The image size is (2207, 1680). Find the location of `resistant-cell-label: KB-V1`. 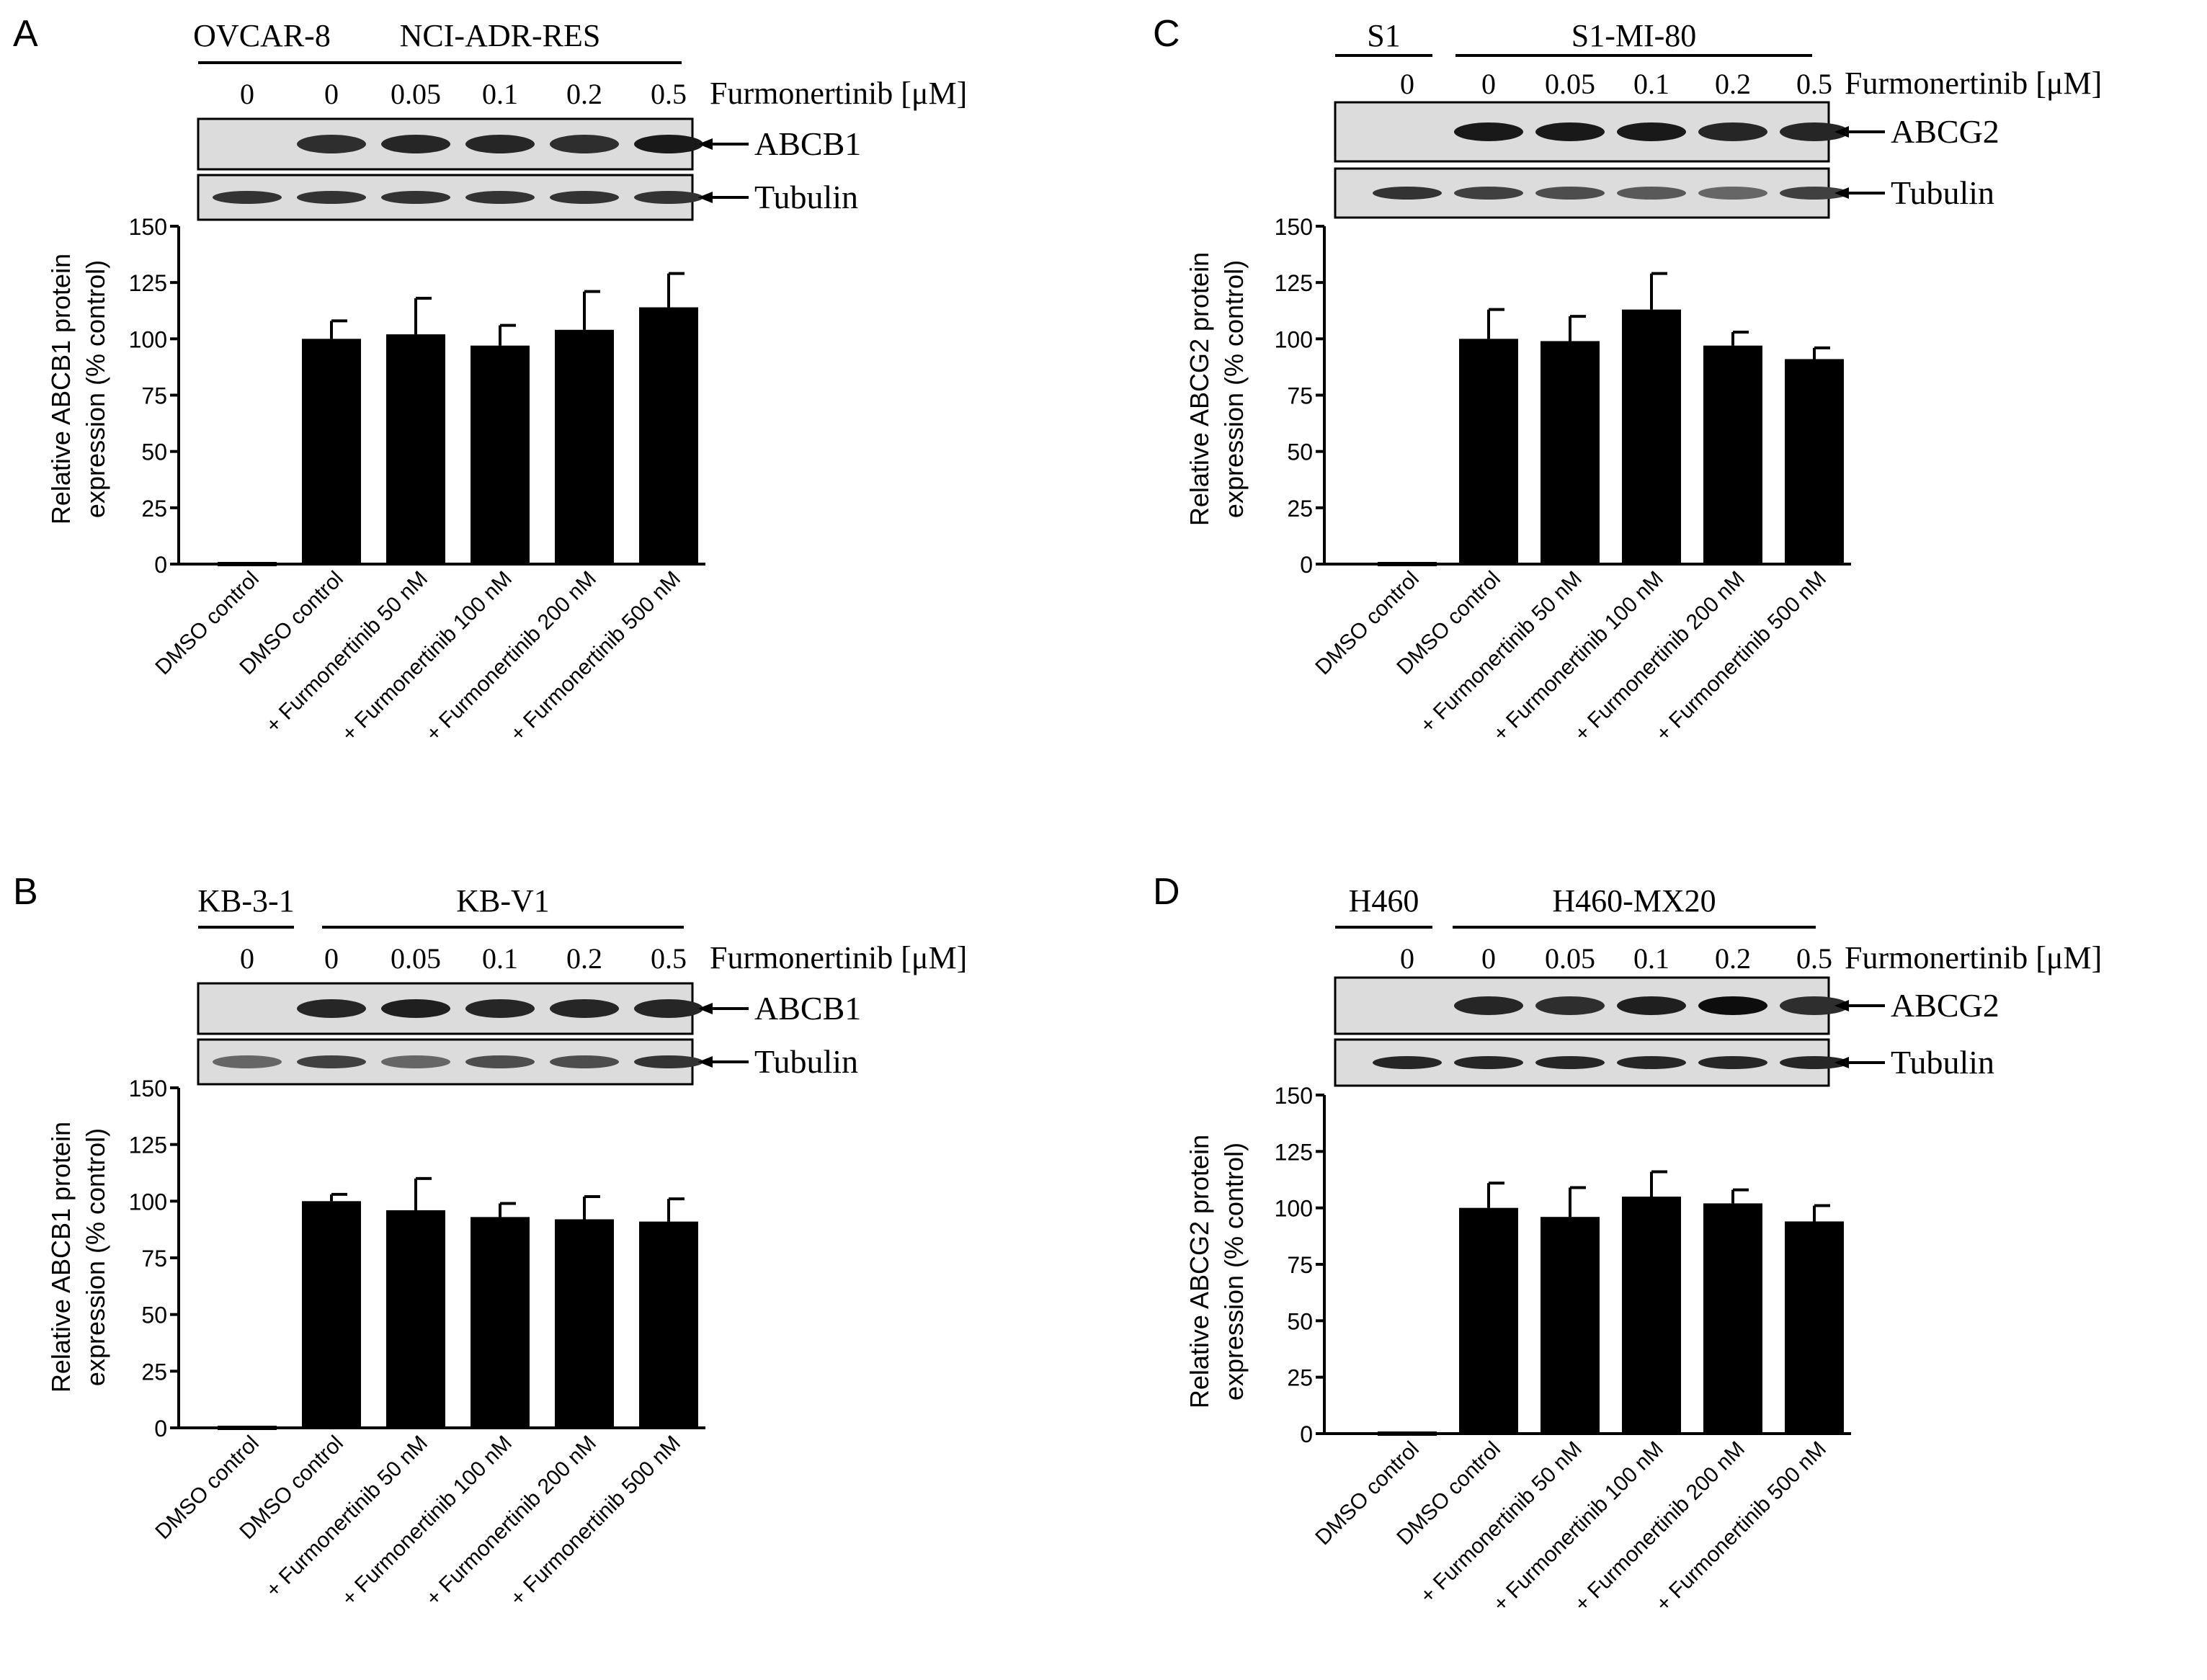

resistant-cell-label: KB-V1 is located at coordinates (503, 901).